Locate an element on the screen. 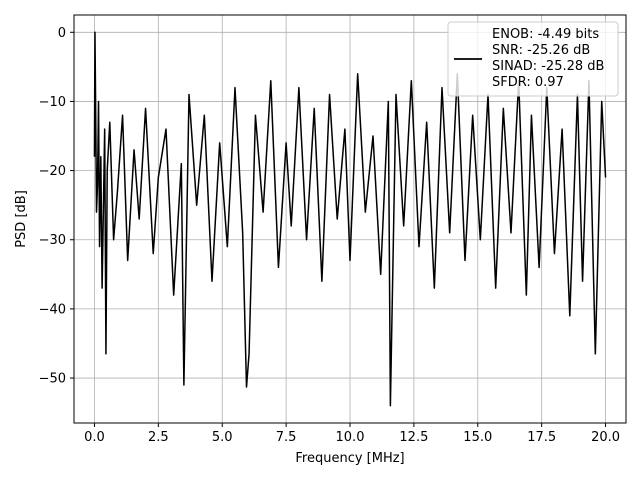 The width and height of the screenshot is (640, 480). x-axis-label: Frequency [MHz] is located at coordinates (349, 458).